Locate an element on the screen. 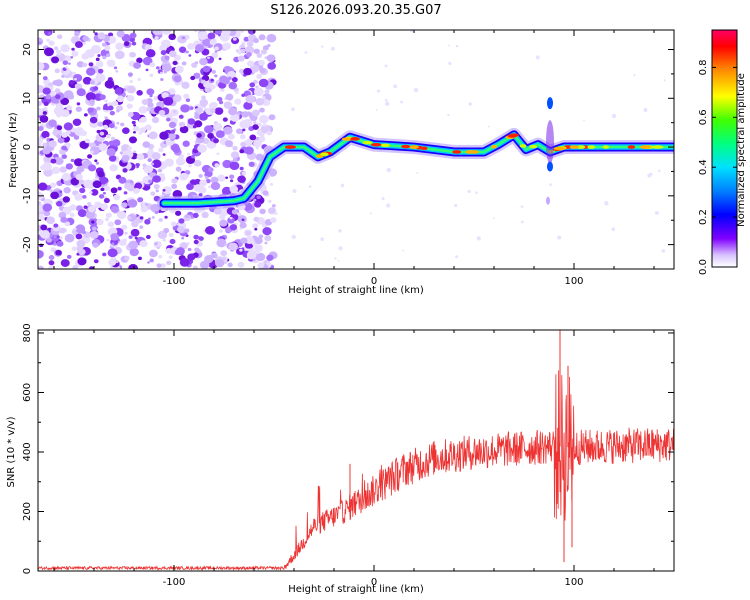 Image resolution: width=750 pixels, height=600 pixels. ridge-hotspot is located at coordinates (523, 146).